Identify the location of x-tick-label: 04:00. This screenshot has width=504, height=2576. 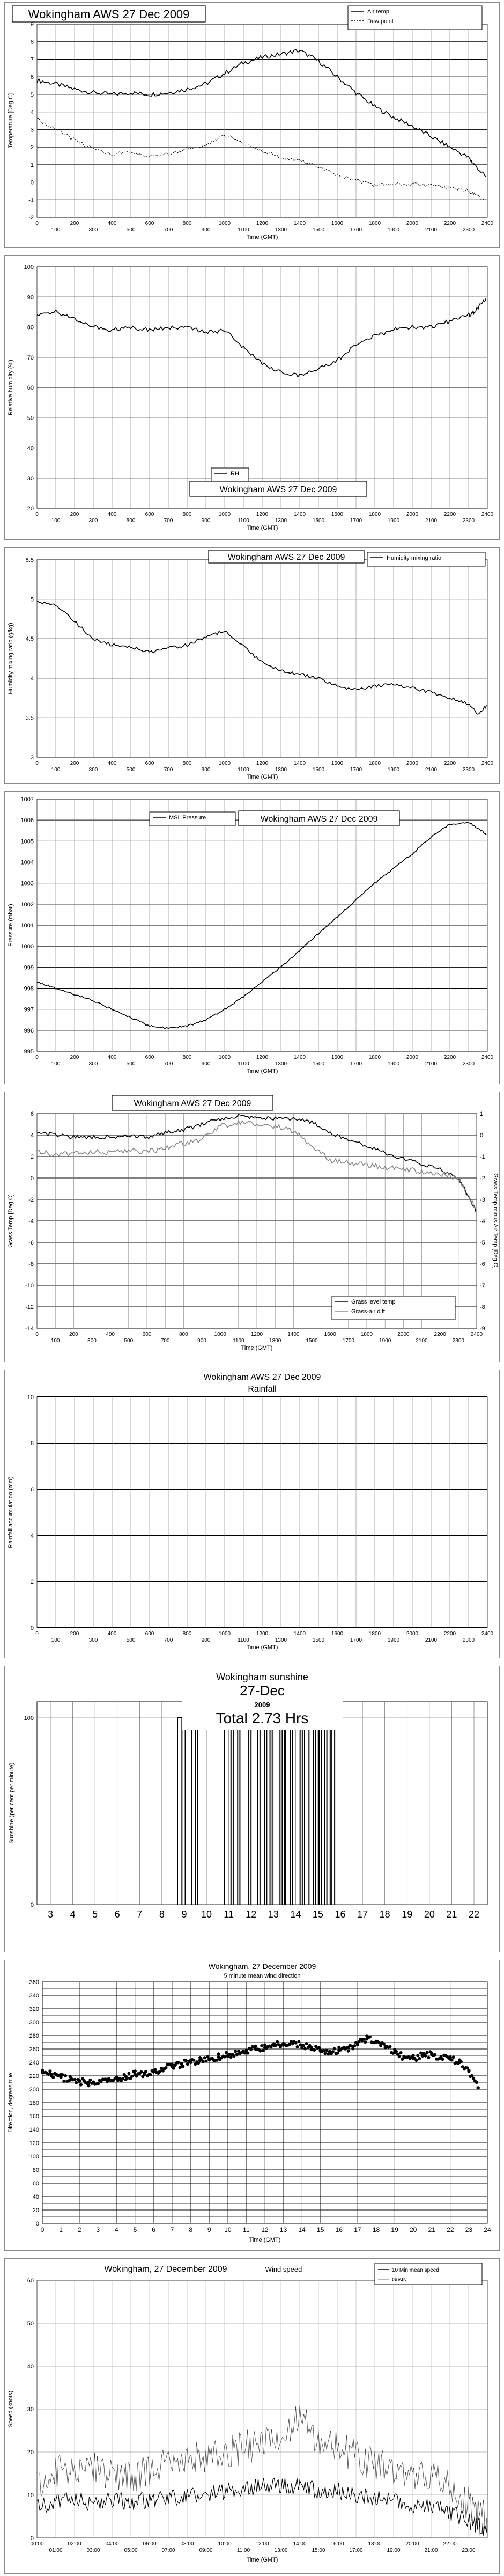
(111, 2544).